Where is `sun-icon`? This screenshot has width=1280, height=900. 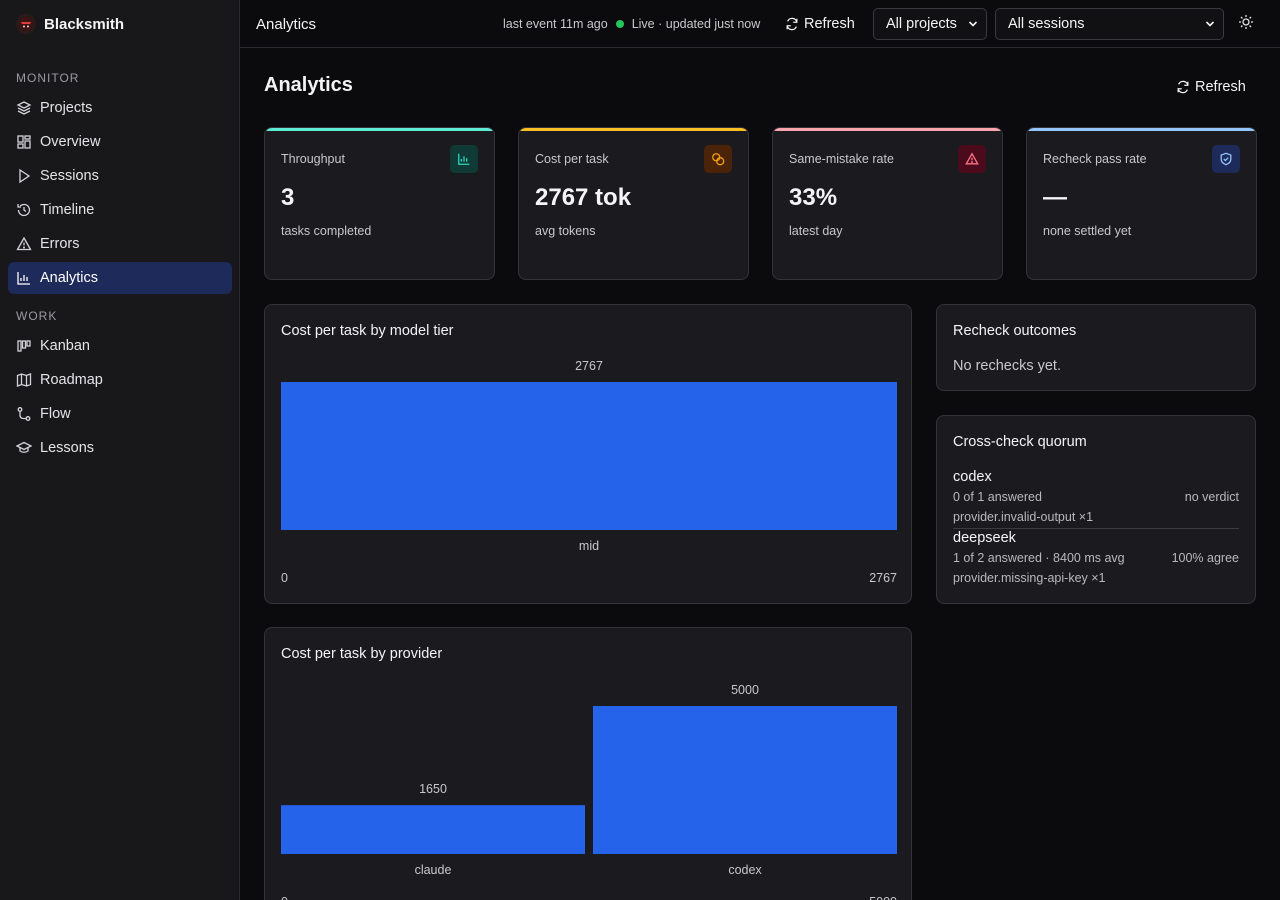 sun-icon is located at coordinates (1246, 22).